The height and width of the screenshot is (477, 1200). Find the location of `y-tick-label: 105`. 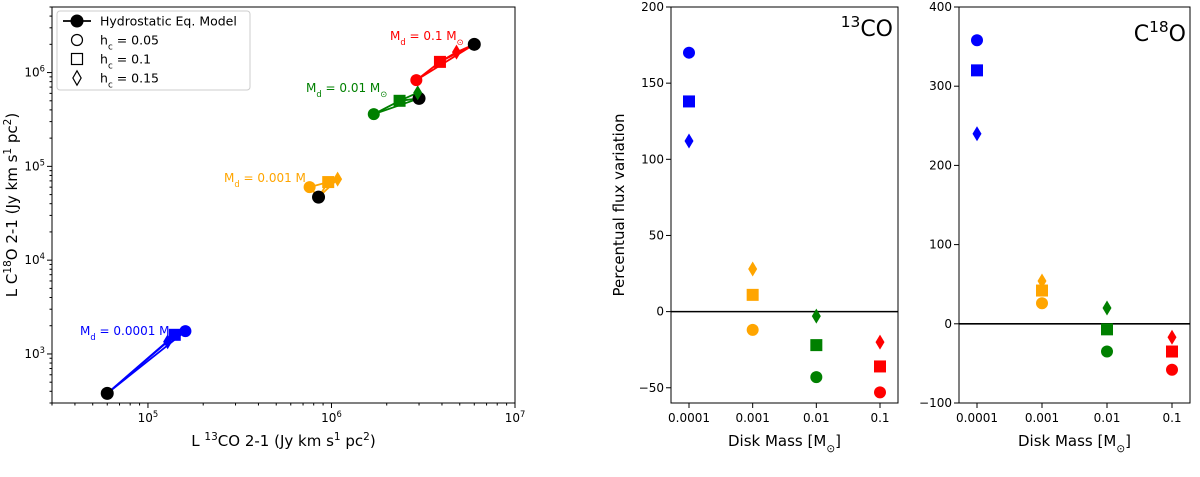

y-tick-label: 105 is located at coordinates (34, 165).